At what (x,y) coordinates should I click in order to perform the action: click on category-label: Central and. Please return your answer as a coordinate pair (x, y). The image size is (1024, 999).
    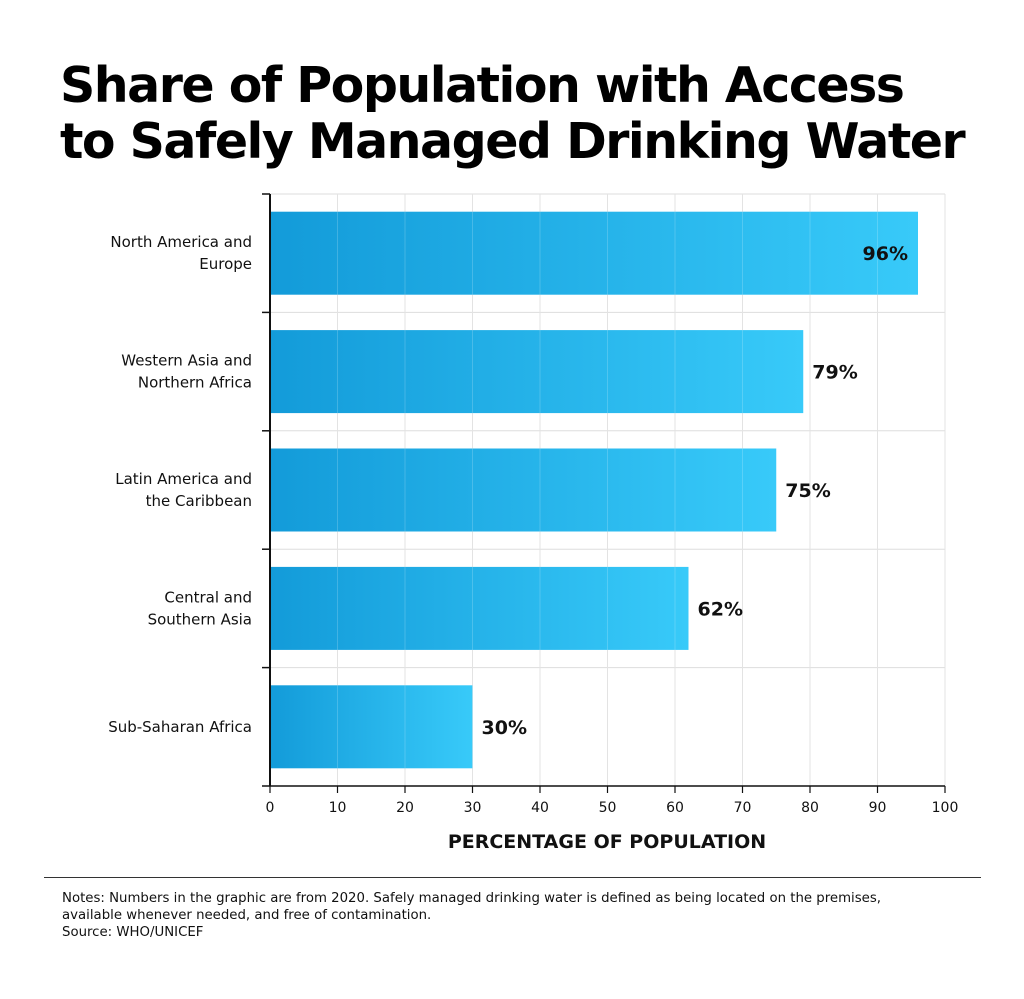
    Looking at the image, I should click on (208, 597).